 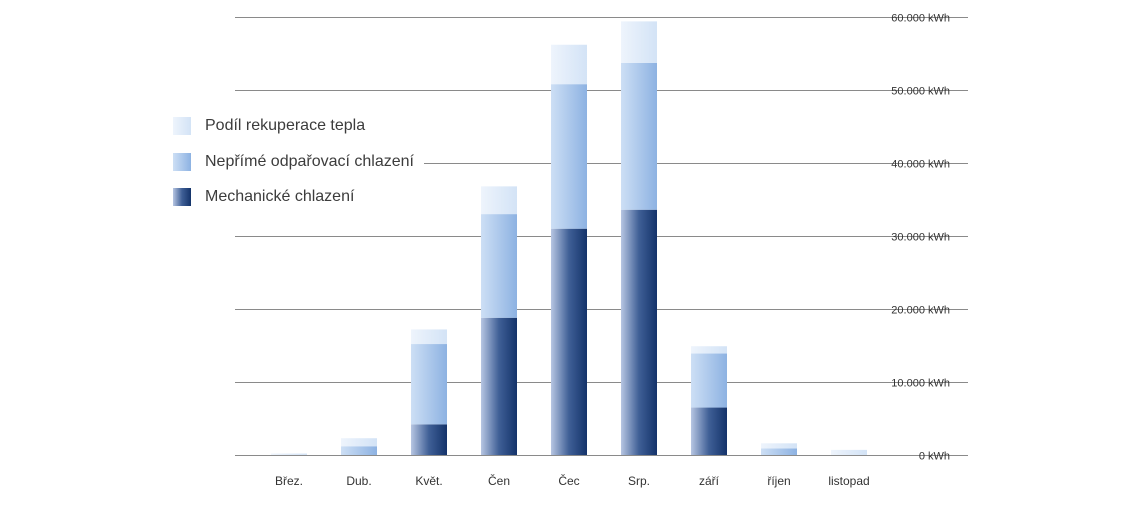 What do you see at coordinates (778, 481) in the screenshot?
I see `x-tick-label: říjen` at bounding box center [778, 481].